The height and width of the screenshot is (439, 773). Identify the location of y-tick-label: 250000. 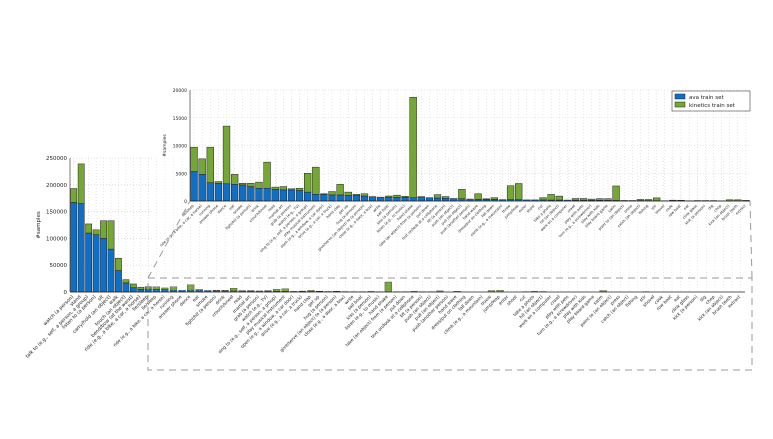
(56, 159).